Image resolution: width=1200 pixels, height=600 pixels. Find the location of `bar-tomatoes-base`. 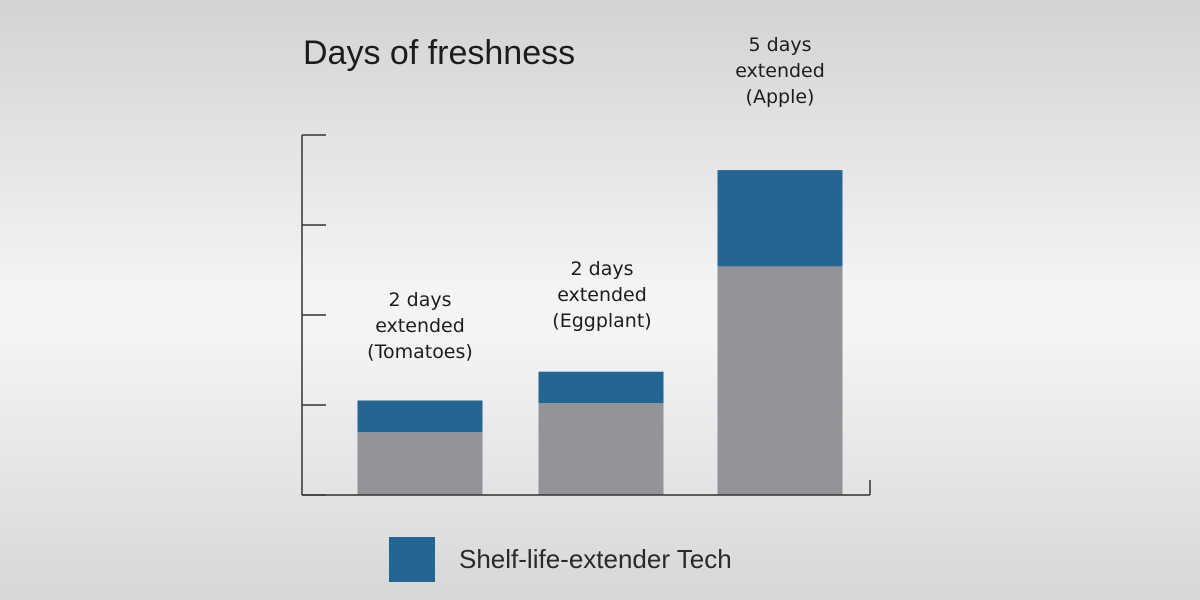

bar-tomatoes-base is located at coordinates (420, 463).